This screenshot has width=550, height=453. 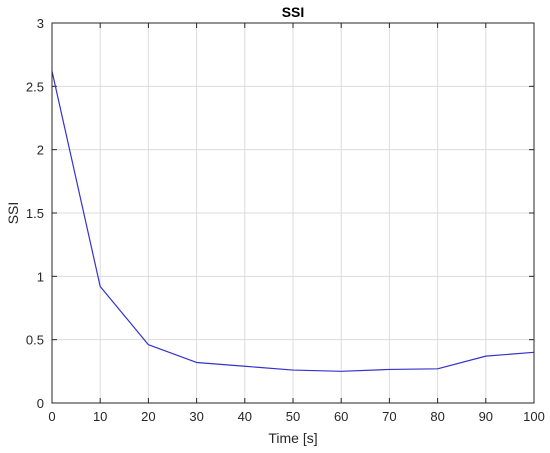 What do you see at coordinates (292, 438) in the screenshot?
I see `x-axis-label: Time [s]` at bounding box center [292, 438].